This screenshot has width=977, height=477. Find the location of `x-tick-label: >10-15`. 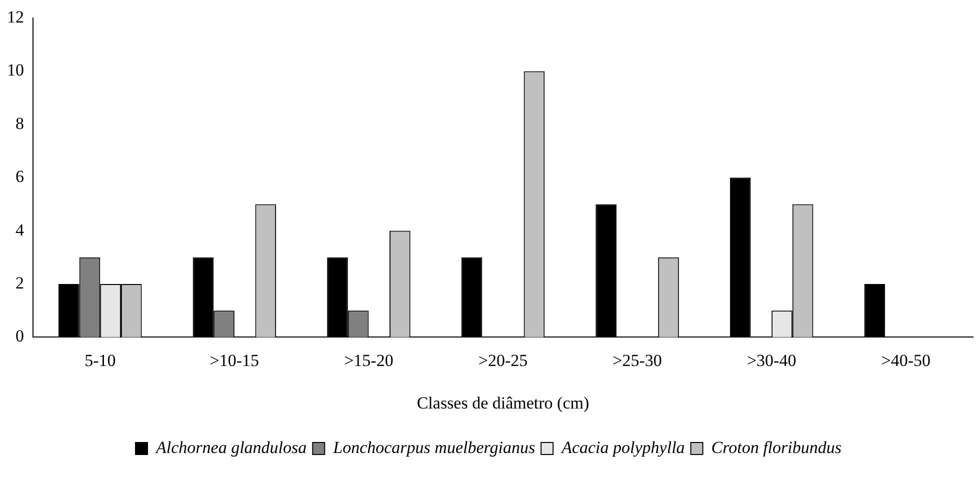

x-tick-label: >10-15 is located at coordinates (235, 360).